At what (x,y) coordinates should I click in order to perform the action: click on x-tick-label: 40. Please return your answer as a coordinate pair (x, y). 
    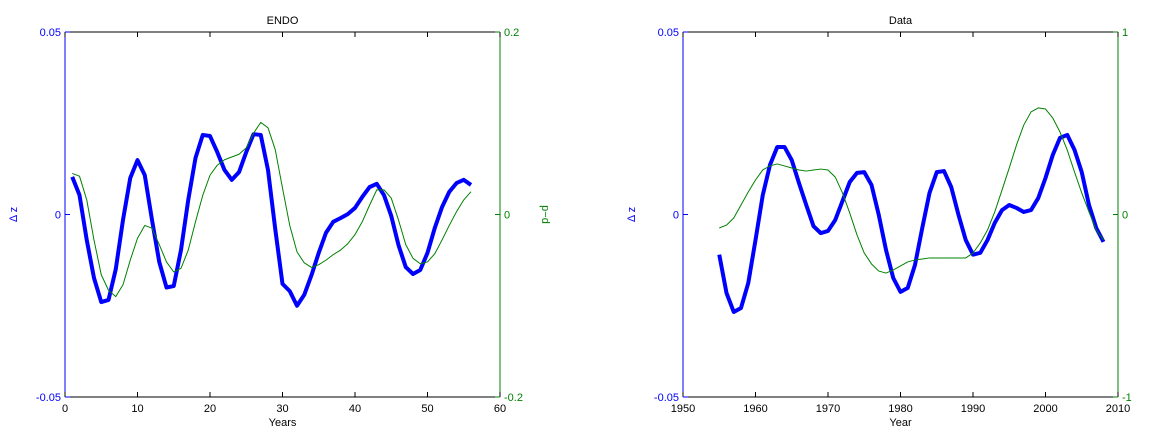
    Looking at the image, I should click on (355, 409).